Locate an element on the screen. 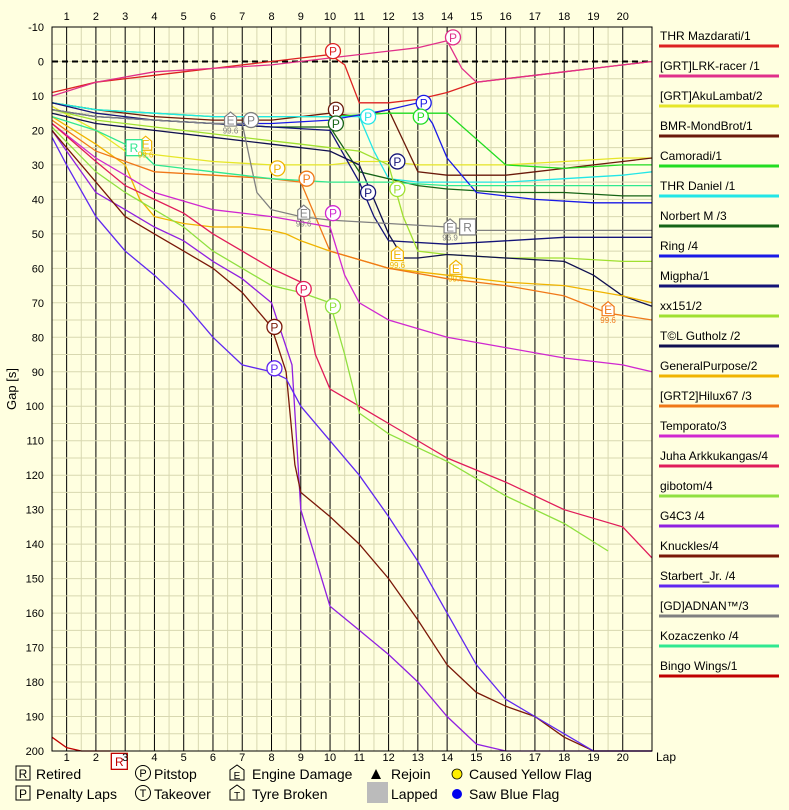 The width and height of the screenshot is (789, 810). x-tick-top: 10 is located at coordinates (330, 17).